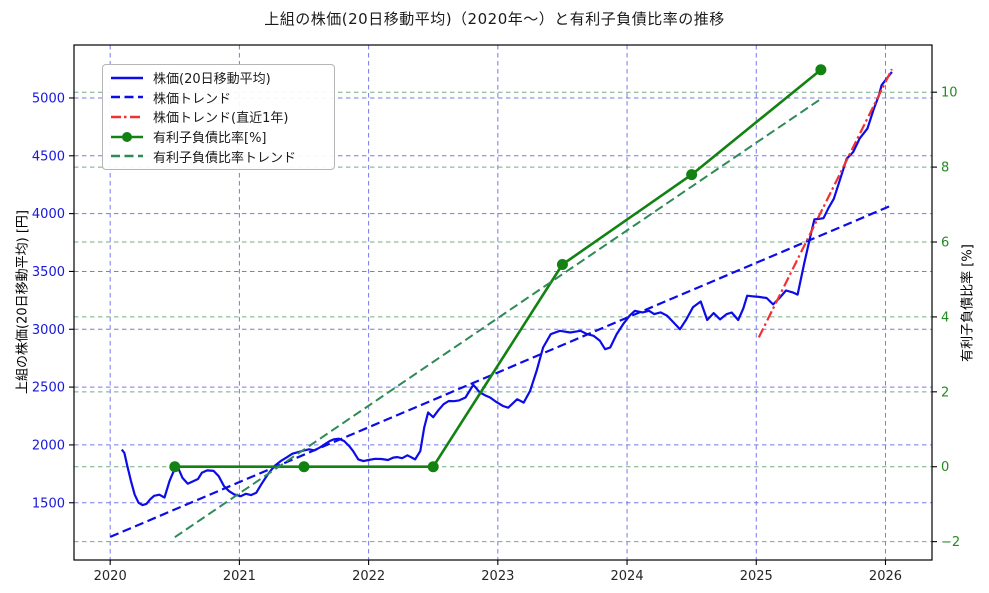 The height and width of the screenshot is (593, 989). What do you see at coordinates (945, 317) in the screenshot?
I see `svg-text: 4` at bounding box center [945, 317].